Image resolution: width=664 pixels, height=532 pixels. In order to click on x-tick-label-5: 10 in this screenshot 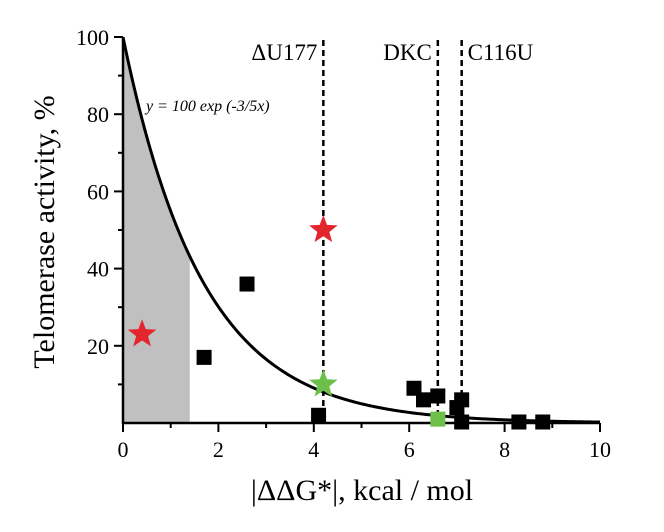, I will do `click(600, 449)`.